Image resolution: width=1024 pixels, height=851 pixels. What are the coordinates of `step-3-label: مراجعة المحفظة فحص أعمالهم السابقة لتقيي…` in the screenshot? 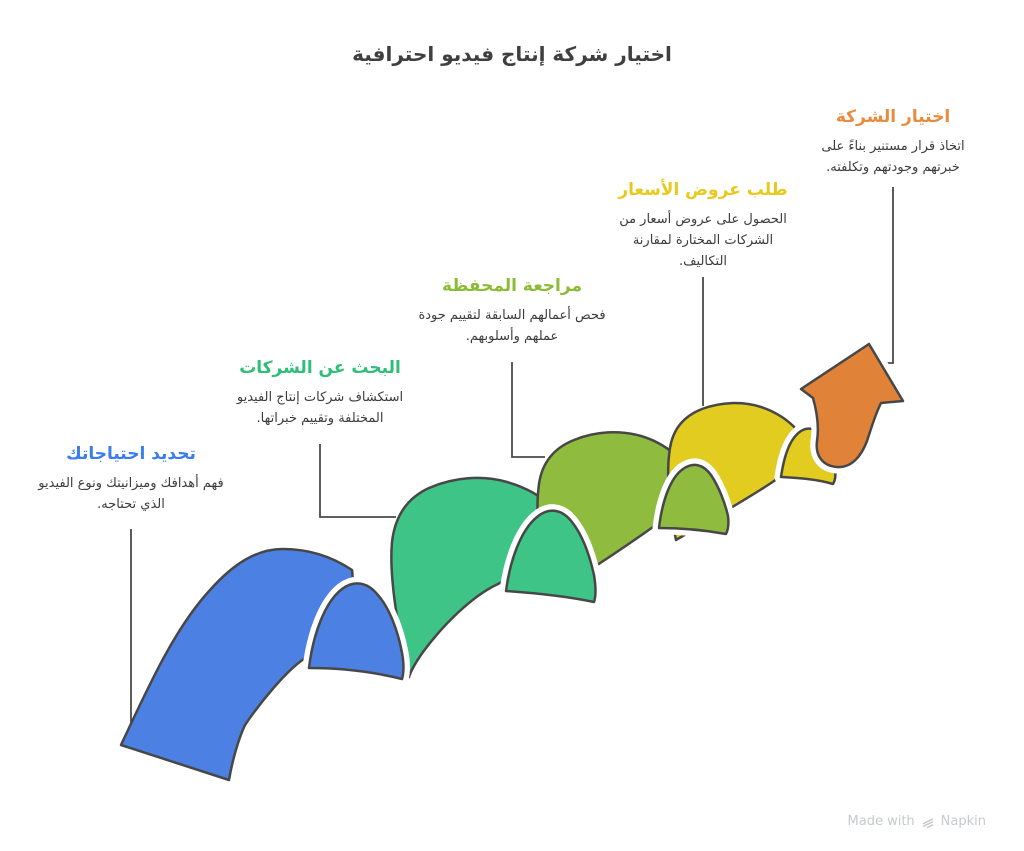 It's located at (512, 312).